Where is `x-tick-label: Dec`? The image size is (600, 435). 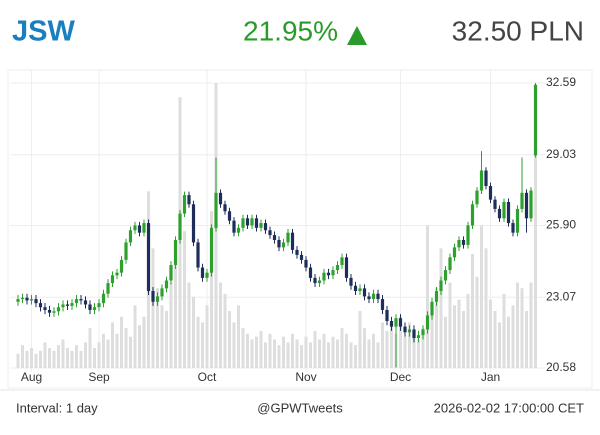 x-tick-label: Dec is located at coordinates (400, 377).